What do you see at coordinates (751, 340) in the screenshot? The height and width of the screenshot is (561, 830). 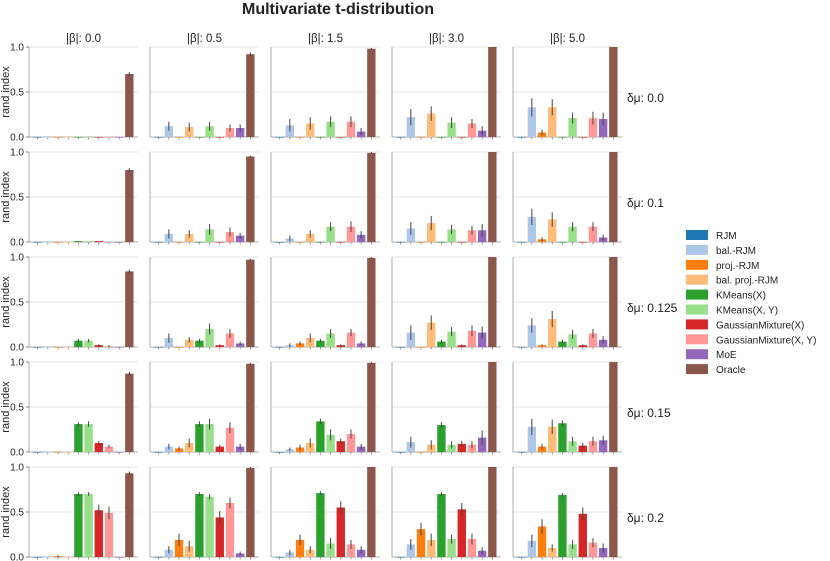 I see `legend-item-gaussianmixture-x-y: GaussianMixture(X, Y)` at bounding box center [751, 340].